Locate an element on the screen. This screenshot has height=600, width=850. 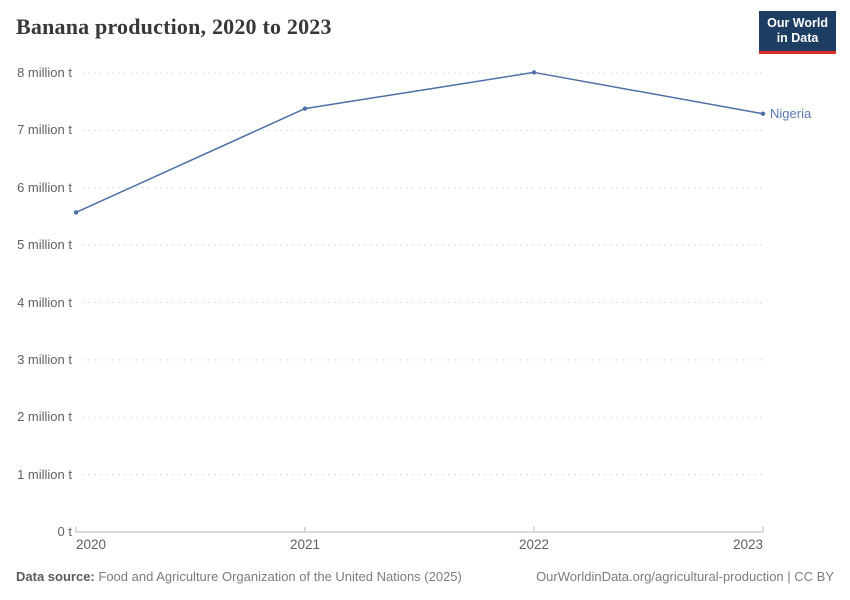
x-axis-tick-label: 2021 is located at coordinates (305, 544).